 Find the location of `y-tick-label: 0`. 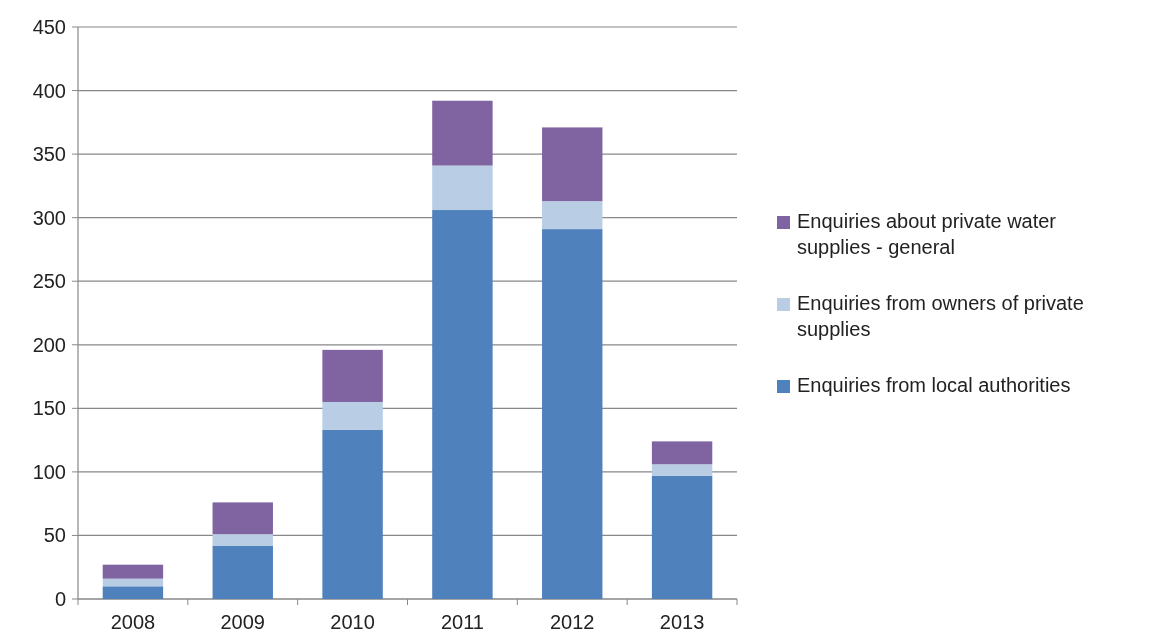

y-tick-label: 0 is located at coordinates (60, 599).